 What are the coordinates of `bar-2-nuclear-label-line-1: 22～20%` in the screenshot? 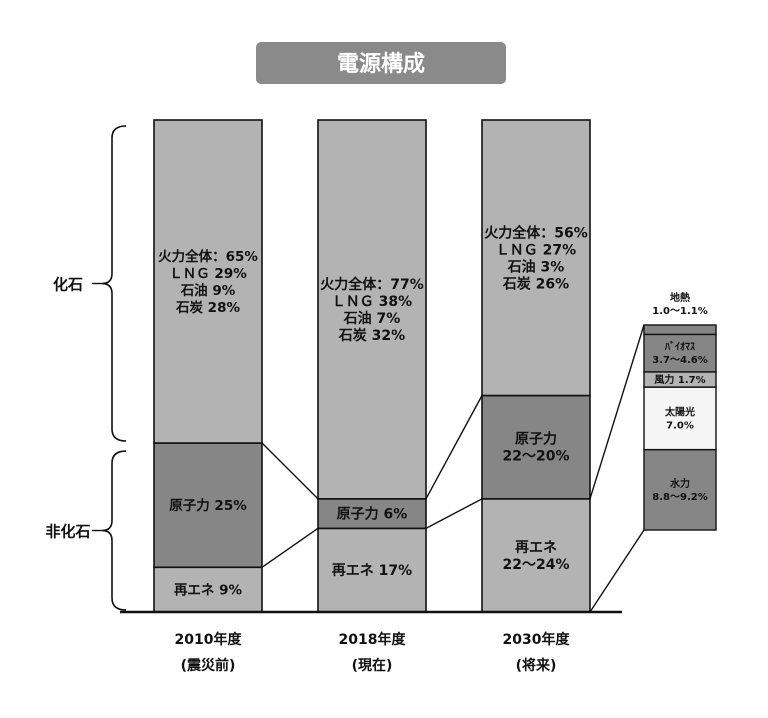 It's located at (536, 457).